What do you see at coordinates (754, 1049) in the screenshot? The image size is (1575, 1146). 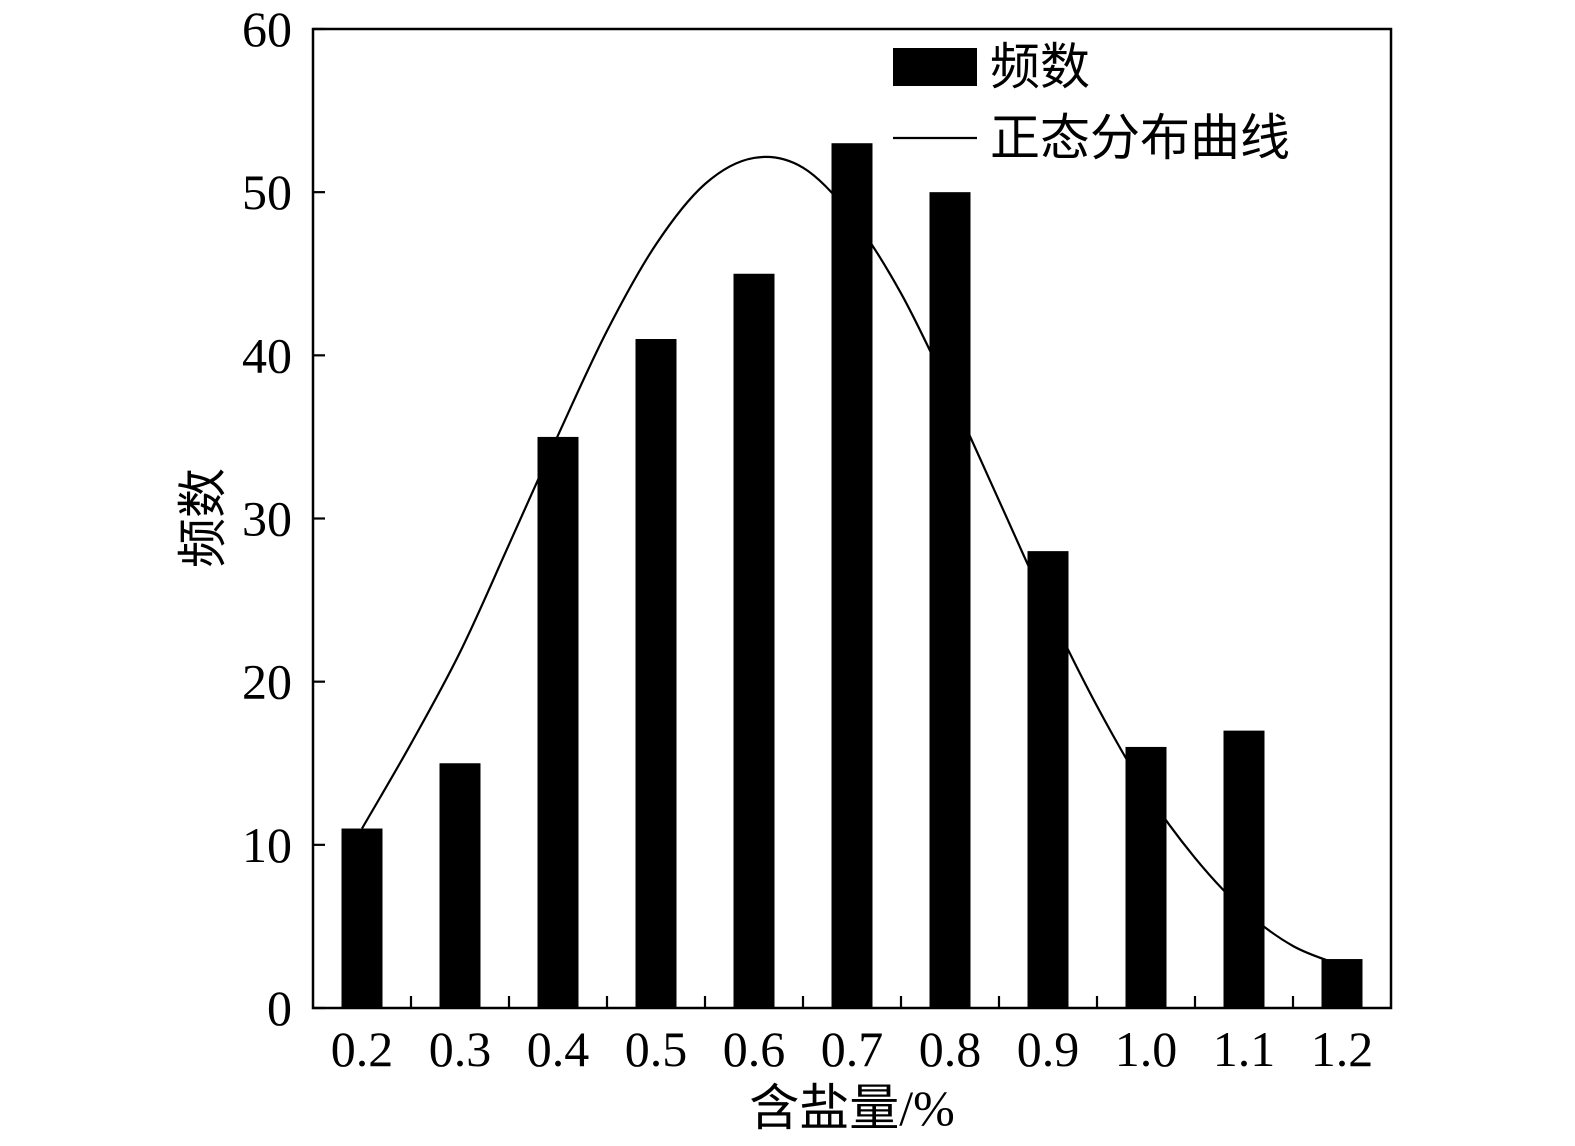 I see `x-tick-label-4: 0.6` at bounding box center [754, 1049].